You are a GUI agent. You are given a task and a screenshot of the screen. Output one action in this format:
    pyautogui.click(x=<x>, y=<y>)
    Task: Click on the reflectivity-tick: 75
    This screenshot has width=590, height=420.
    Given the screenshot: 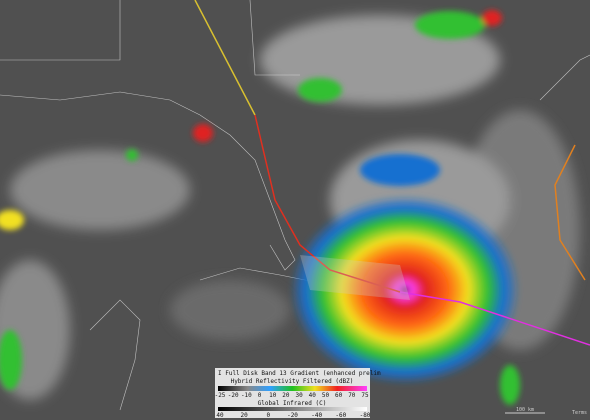 What is the action you would take?
    pyautogui.click(x=365, y=395)
    